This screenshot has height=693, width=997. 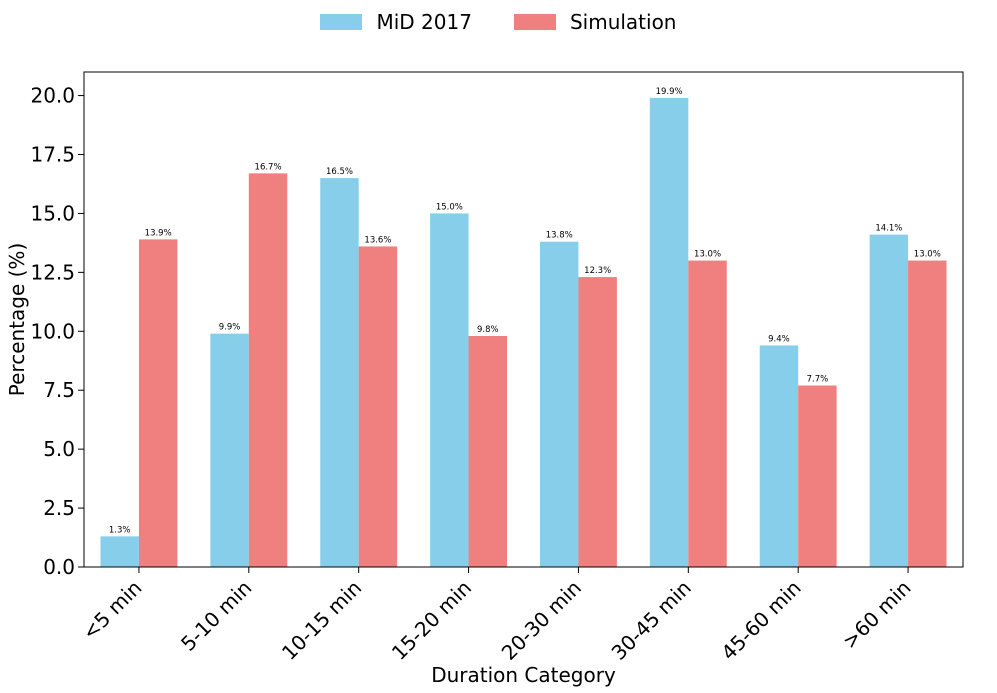 I want to click on x-tick-label-0: <5 min, so click(x=111, y=610).